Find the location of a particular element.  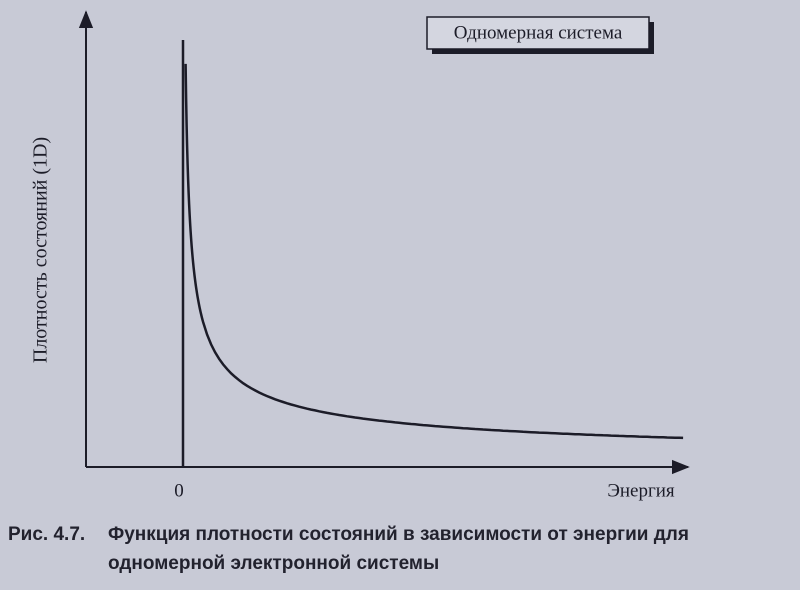

inset-label: Одномерная система is located at coordinates (538, 32).